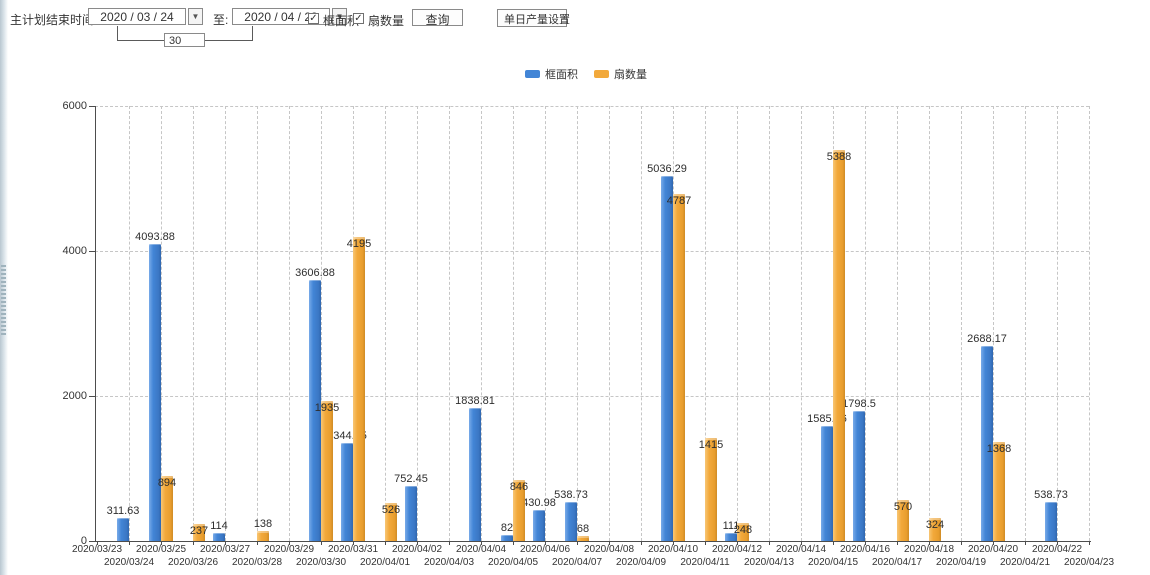 The height and width of the screenshot is (575, 1150). Describe the element at coordinates (667, 168) in the screenshot. I see `bar-value-label: 5036.29` at that location.